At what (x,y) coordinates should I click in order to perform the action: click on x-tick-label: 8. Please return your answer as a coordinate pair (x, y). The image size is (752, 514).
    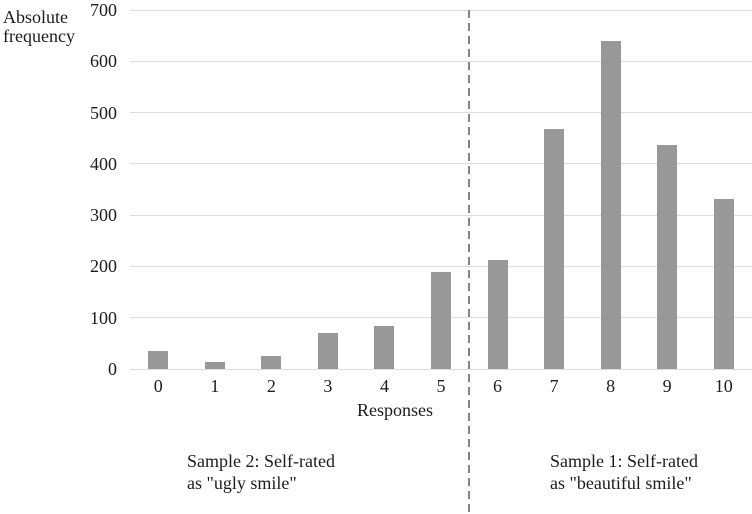
    Looking at the image, I should click on (611, 386).